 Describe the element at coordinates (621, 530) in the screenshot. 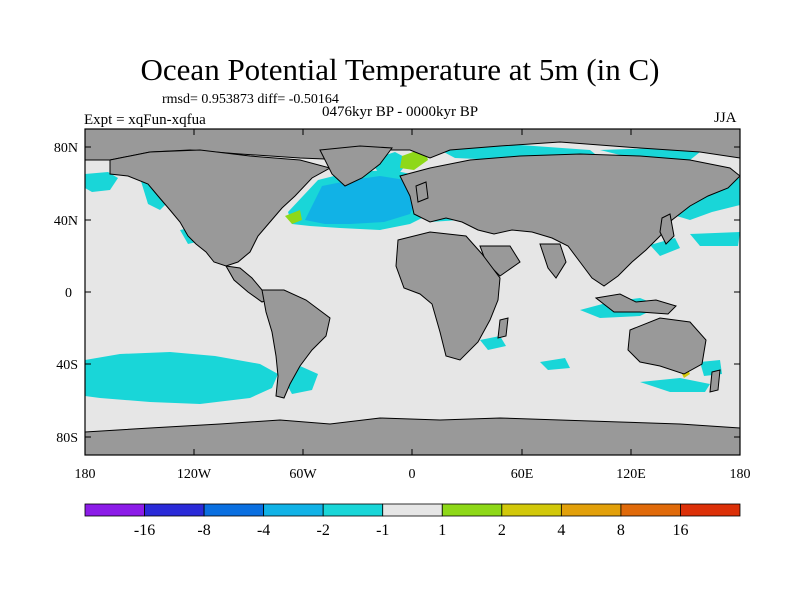

I see `colorbar-label: 8` at that location.